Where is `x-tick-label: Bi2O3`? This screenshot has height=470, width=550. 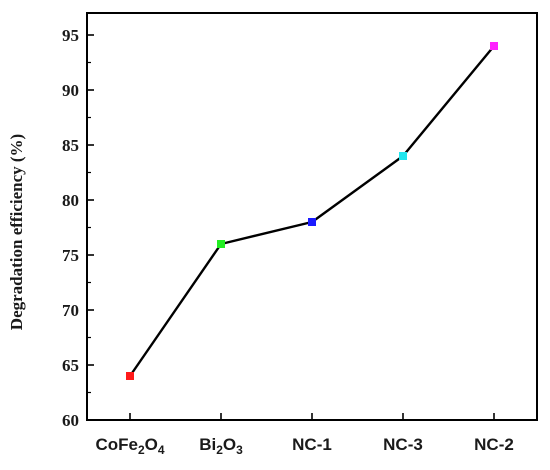 x-tick-label: Bi2O3 is located at coordinates (221, 446).